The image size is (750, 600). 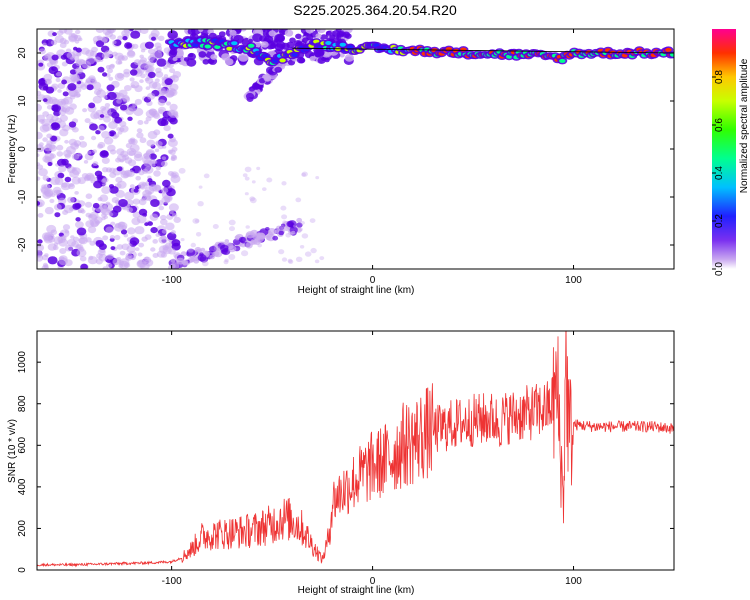 I want to click on colorbar-label: Normalized spectral amplitude, so click(x=744, y=125).